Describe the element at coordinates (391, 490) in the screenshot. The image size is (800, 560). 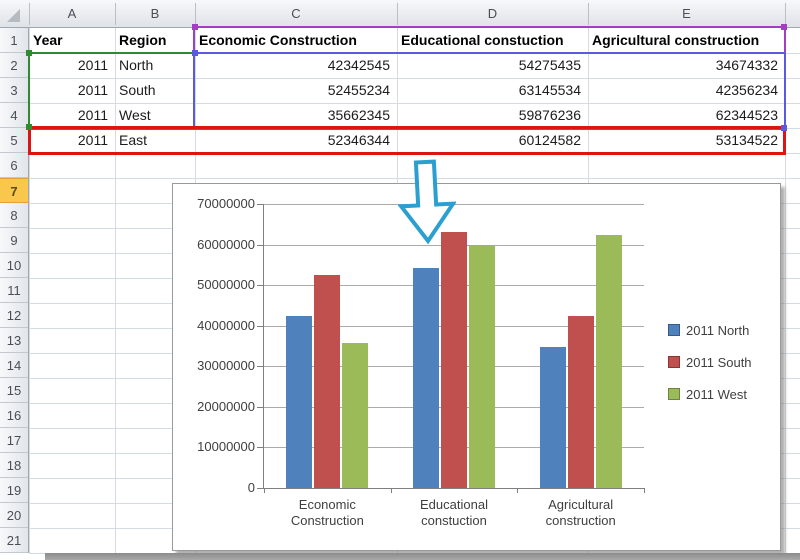
I see `category-tick` at that location.